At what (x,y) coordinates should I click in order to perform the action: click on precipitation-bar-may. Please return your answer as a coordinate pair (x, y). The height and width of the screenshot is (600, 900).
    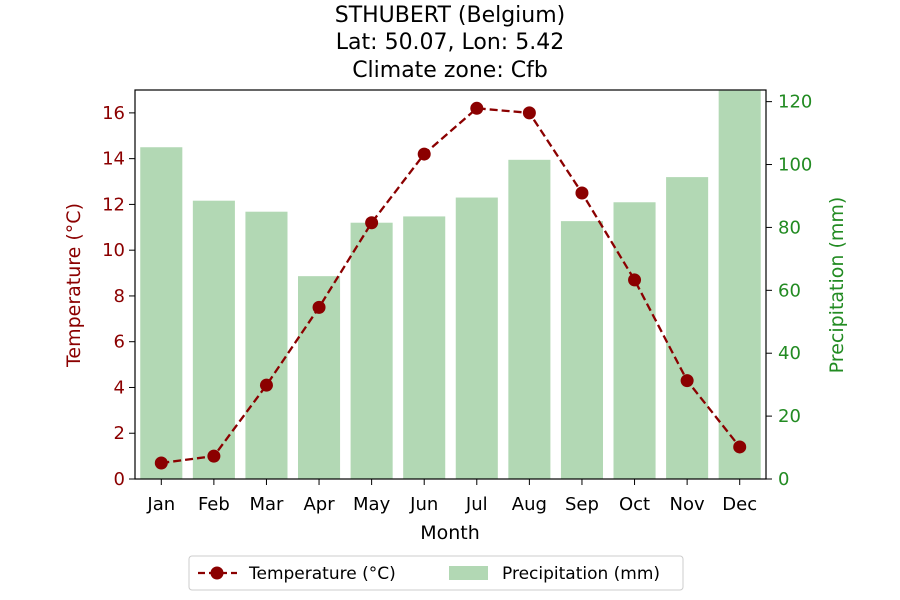
    Looking at the image, I should click on (371, 350).